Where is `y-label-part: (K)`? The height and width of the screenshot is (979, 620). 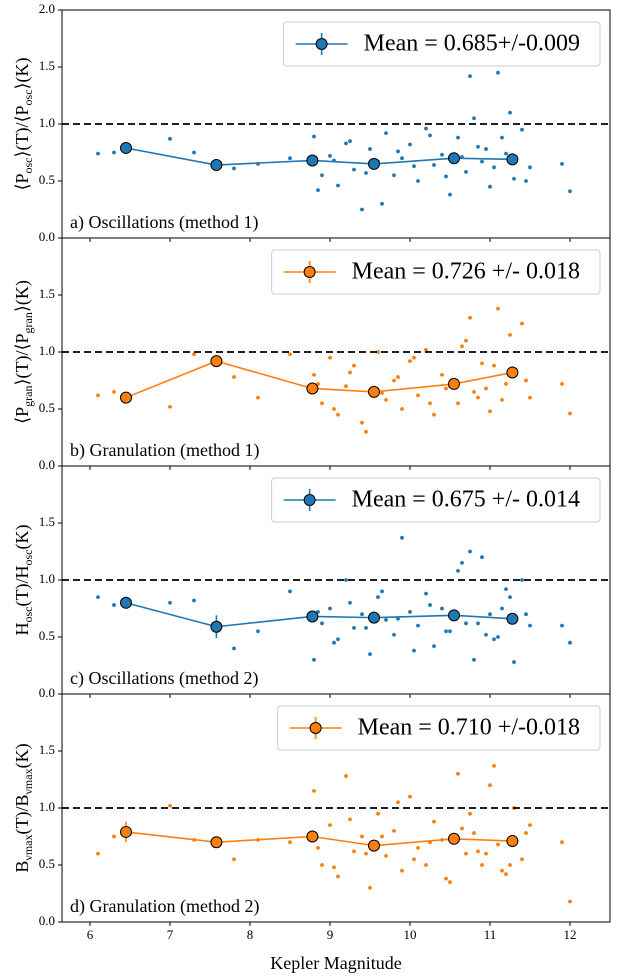
y-label-part: (K) is located at coordinates (22, 755).